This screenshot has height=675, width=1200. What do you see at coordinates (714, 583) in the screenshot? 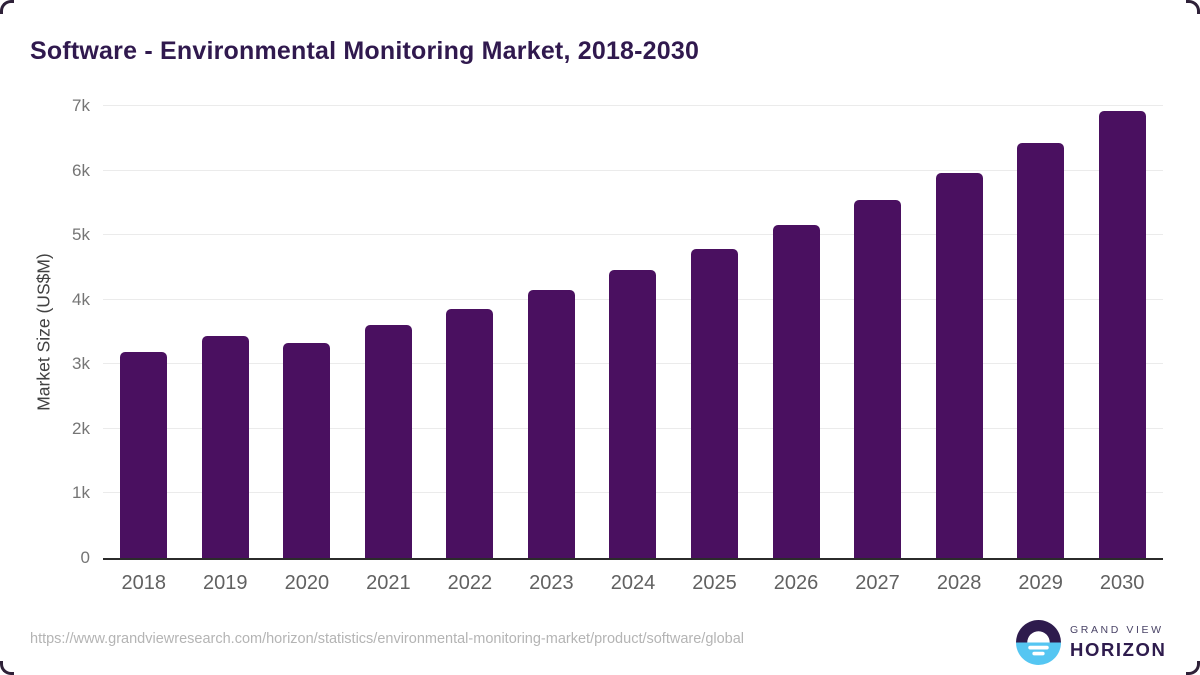
I see `x-tick-label-2025: 2025` at bounding box center [714, 583].